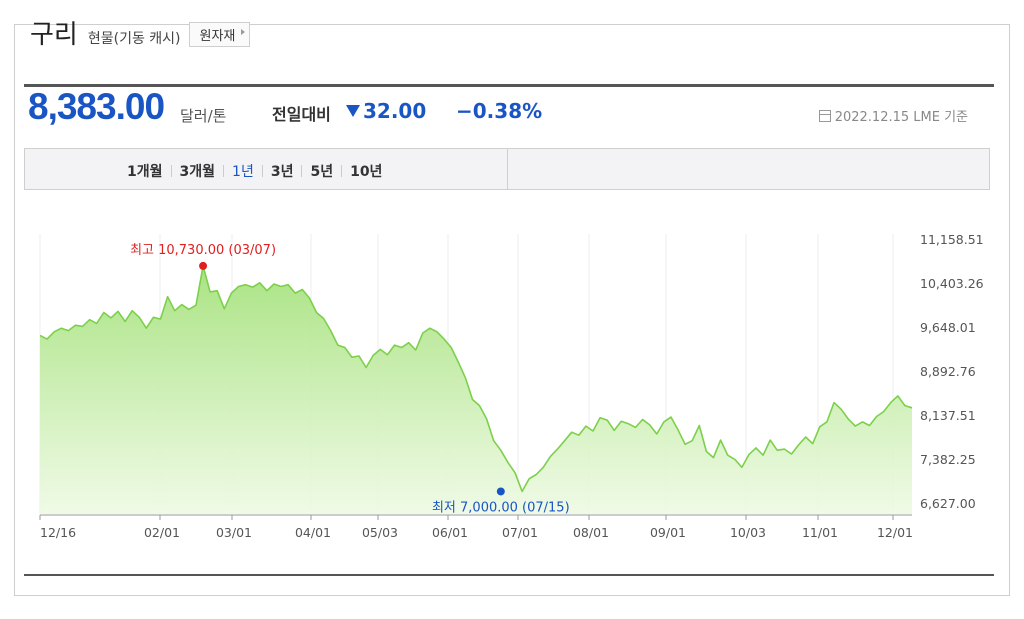 The width and height of the screenshot is (1024, 619). I want to click on tab-period: 1개월, so click(145, 172).